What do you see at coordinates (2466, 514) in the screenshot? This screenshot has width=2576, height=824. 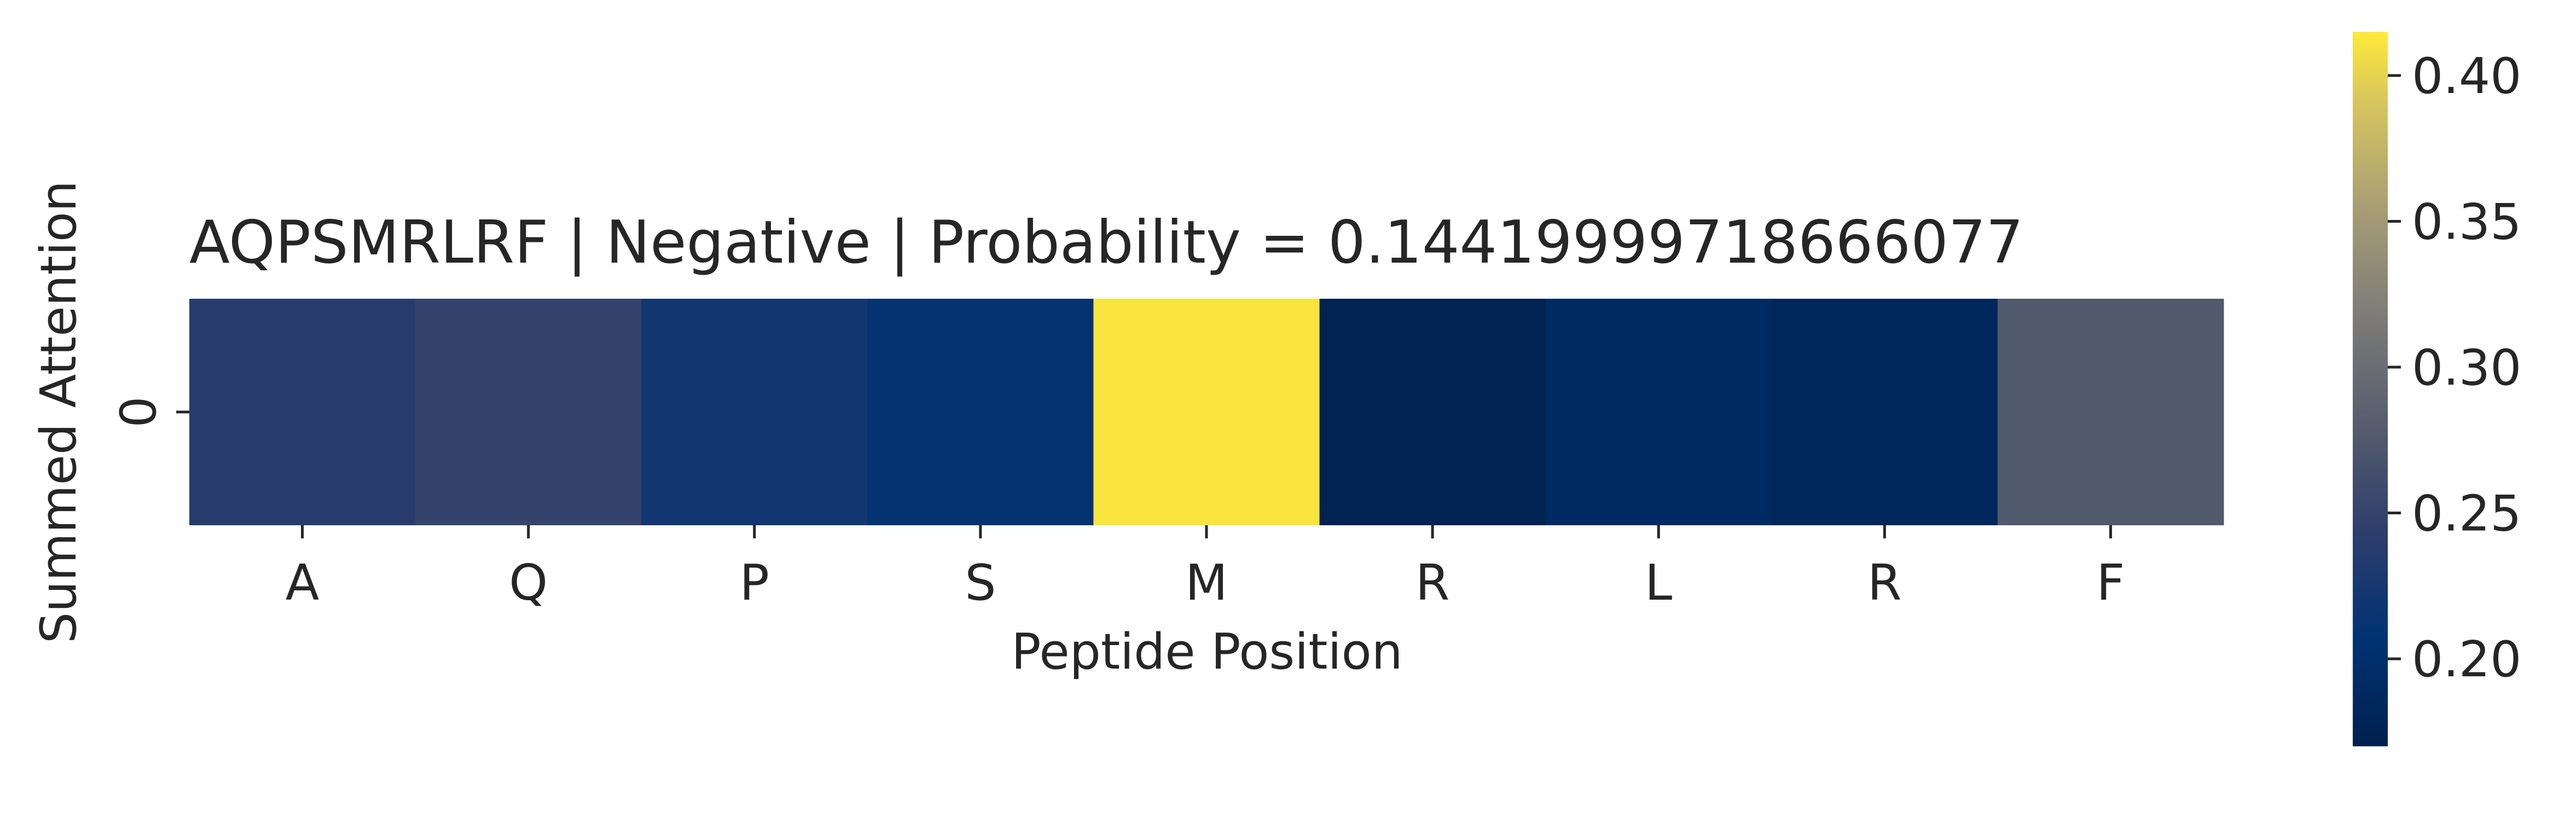 I see `colorbar-tick-label: 0.25` at bounding box center [2466, 514].